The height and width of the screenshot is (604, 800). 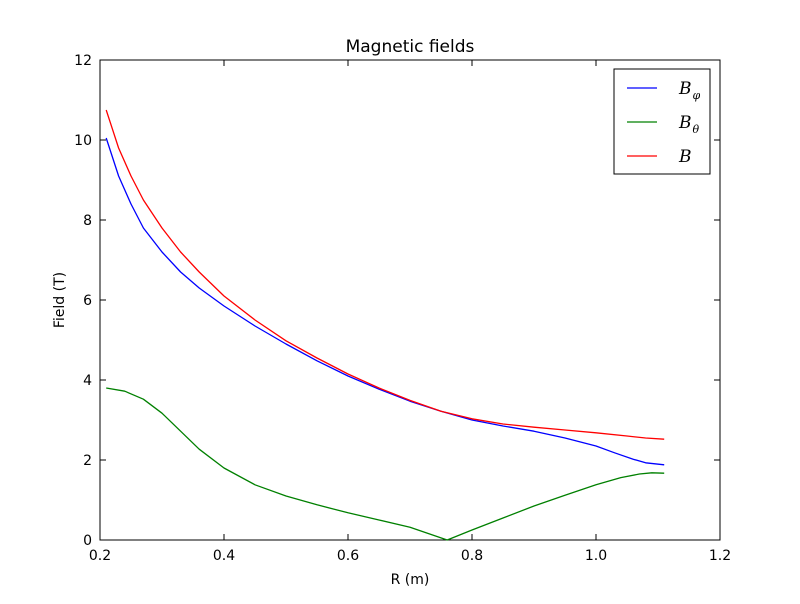 I want to click on y-tick-label: 6, so click(x=87, y=301).